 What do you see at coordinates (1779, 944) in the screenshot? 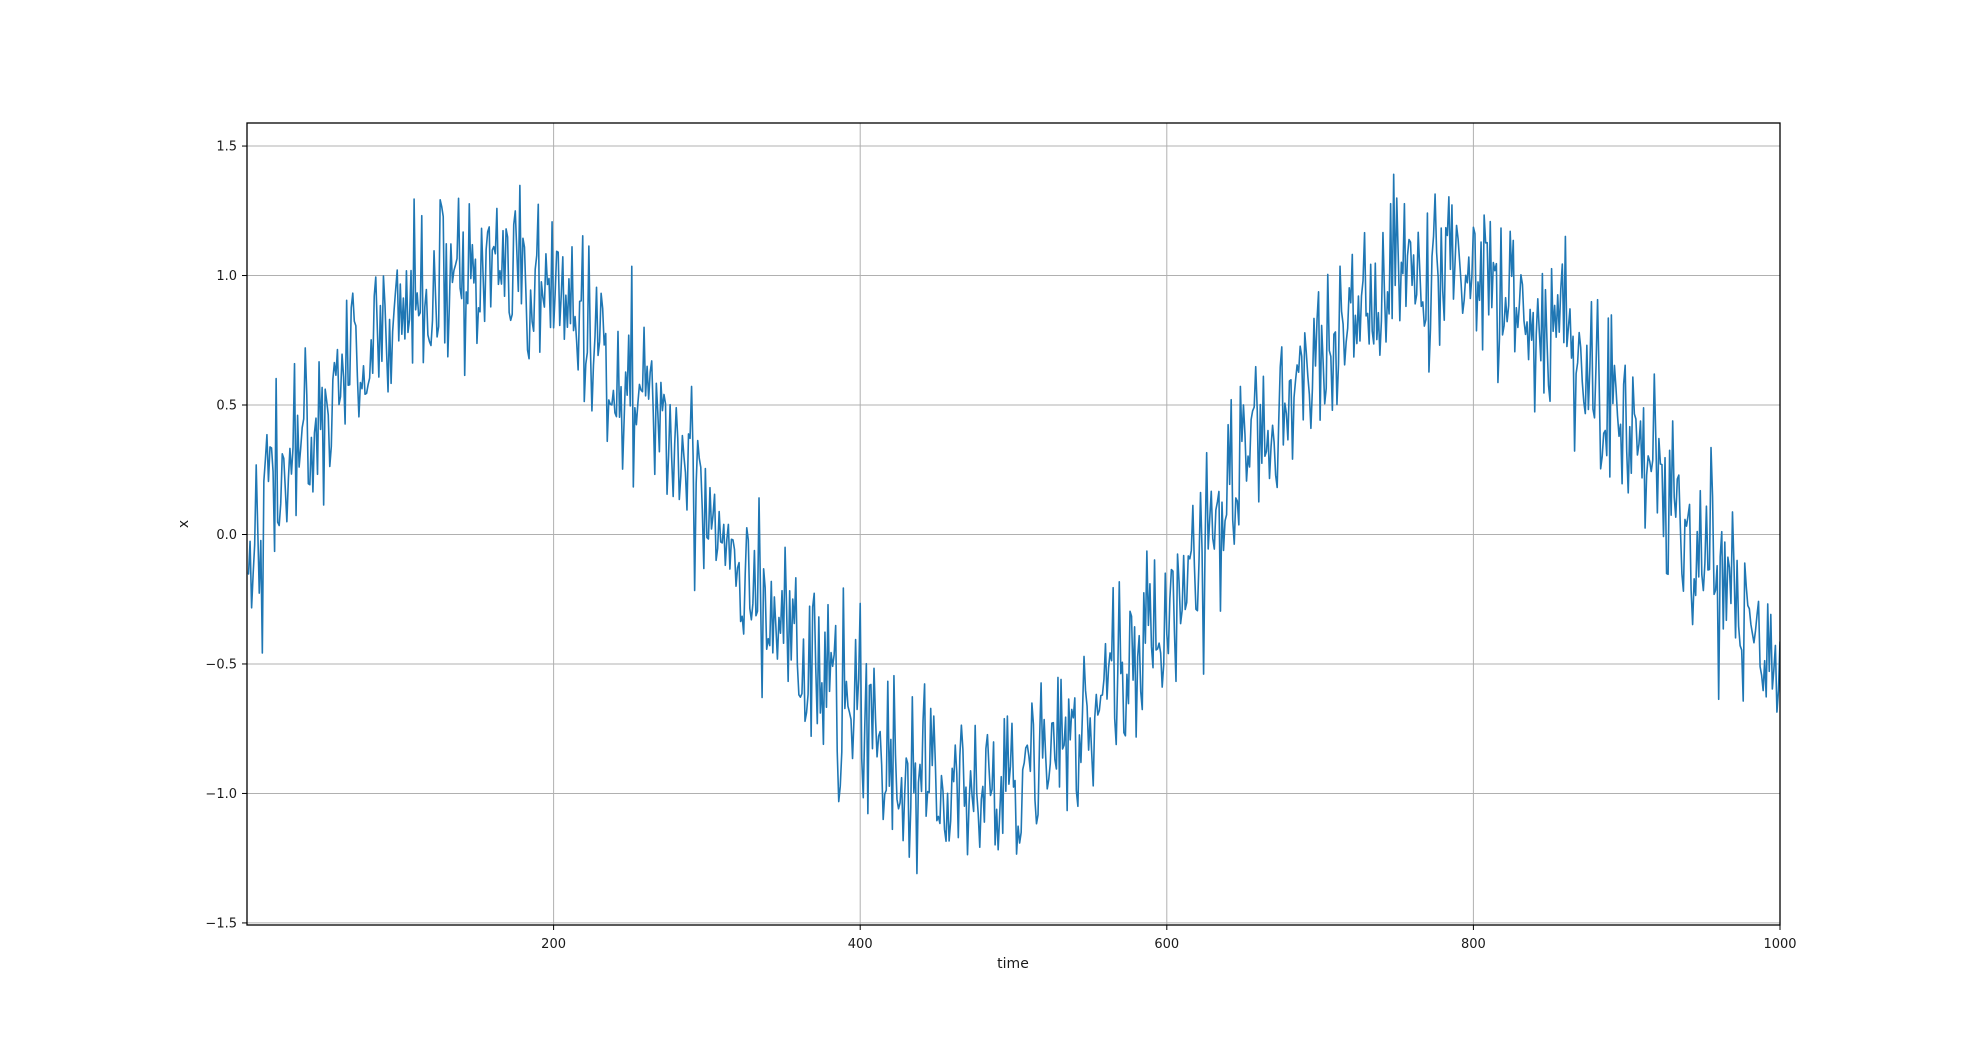
I see `x-tick-label: 1000` at bounding box center [1779, 944].